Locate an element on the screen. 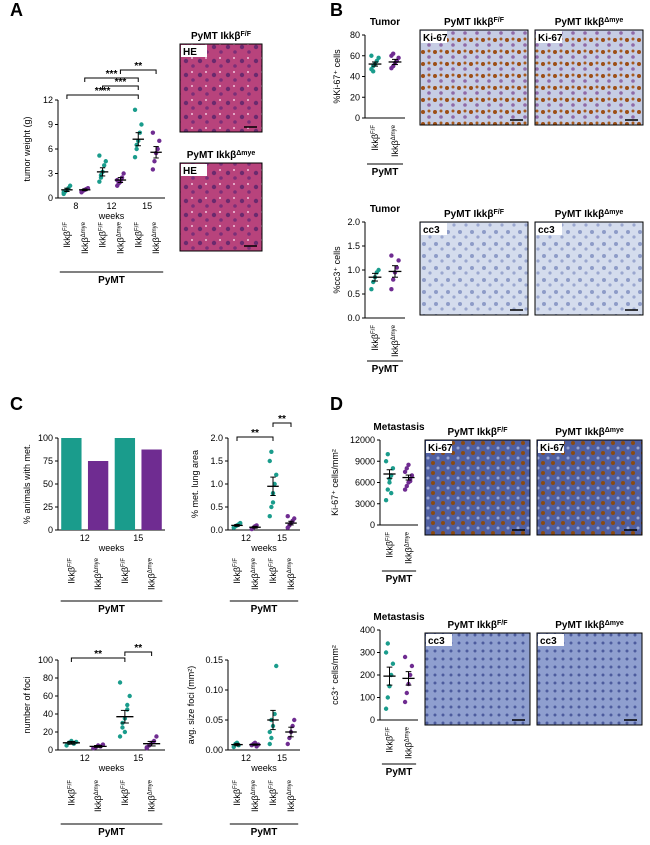  significance-label: ** is located at coordinates (282, 419).